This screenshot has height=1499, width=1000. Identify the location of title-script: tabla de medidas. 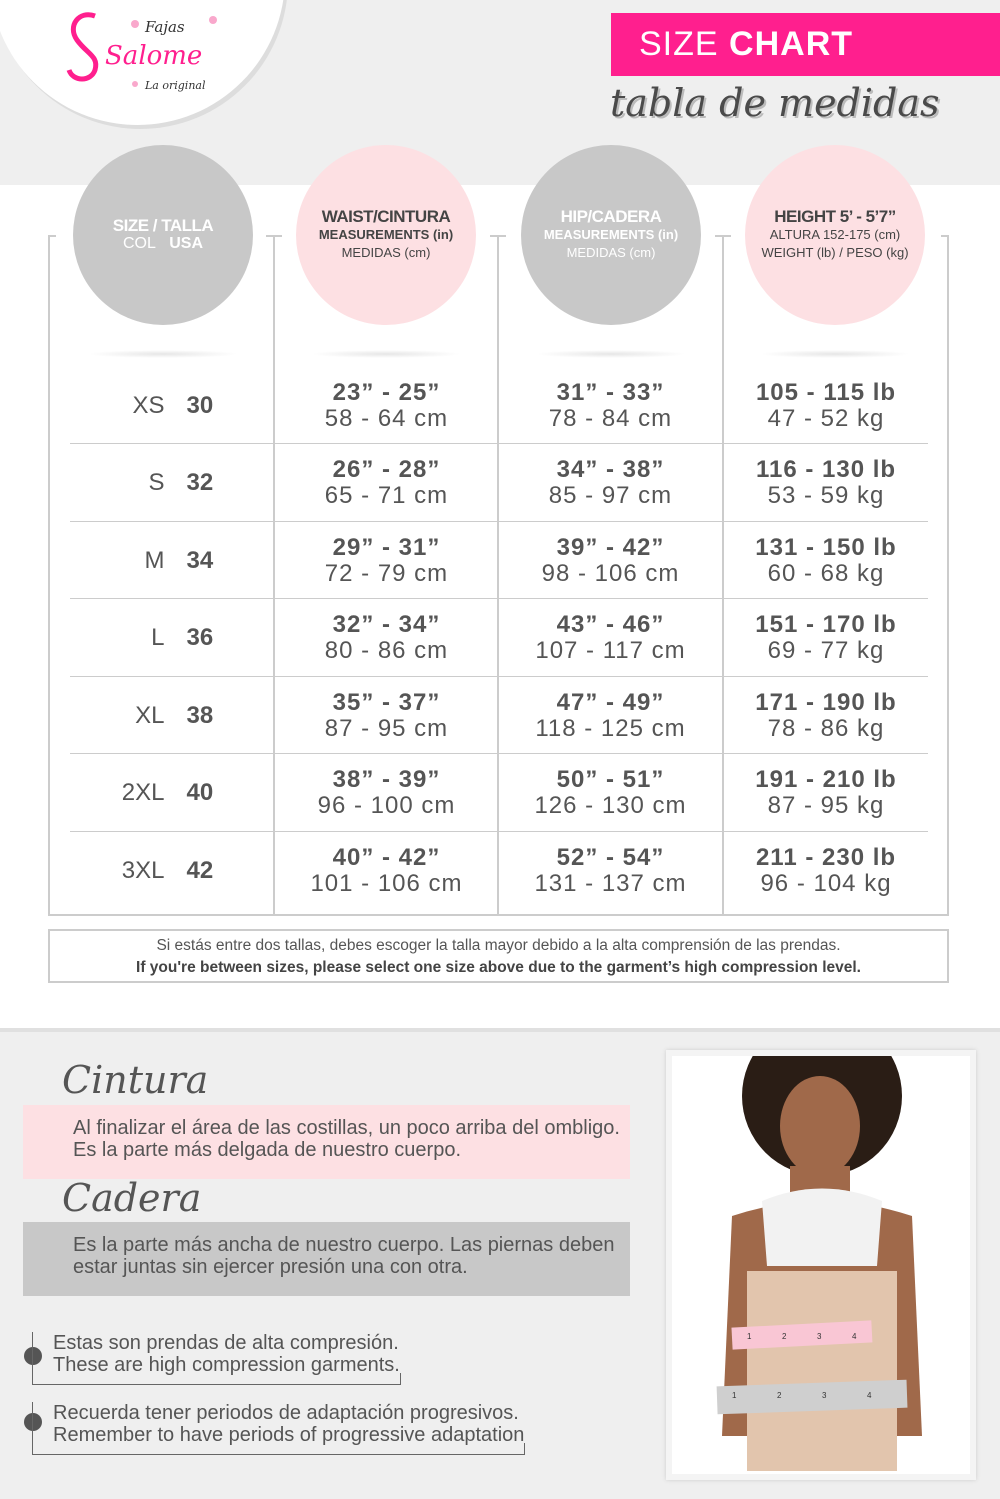
(775, 103).